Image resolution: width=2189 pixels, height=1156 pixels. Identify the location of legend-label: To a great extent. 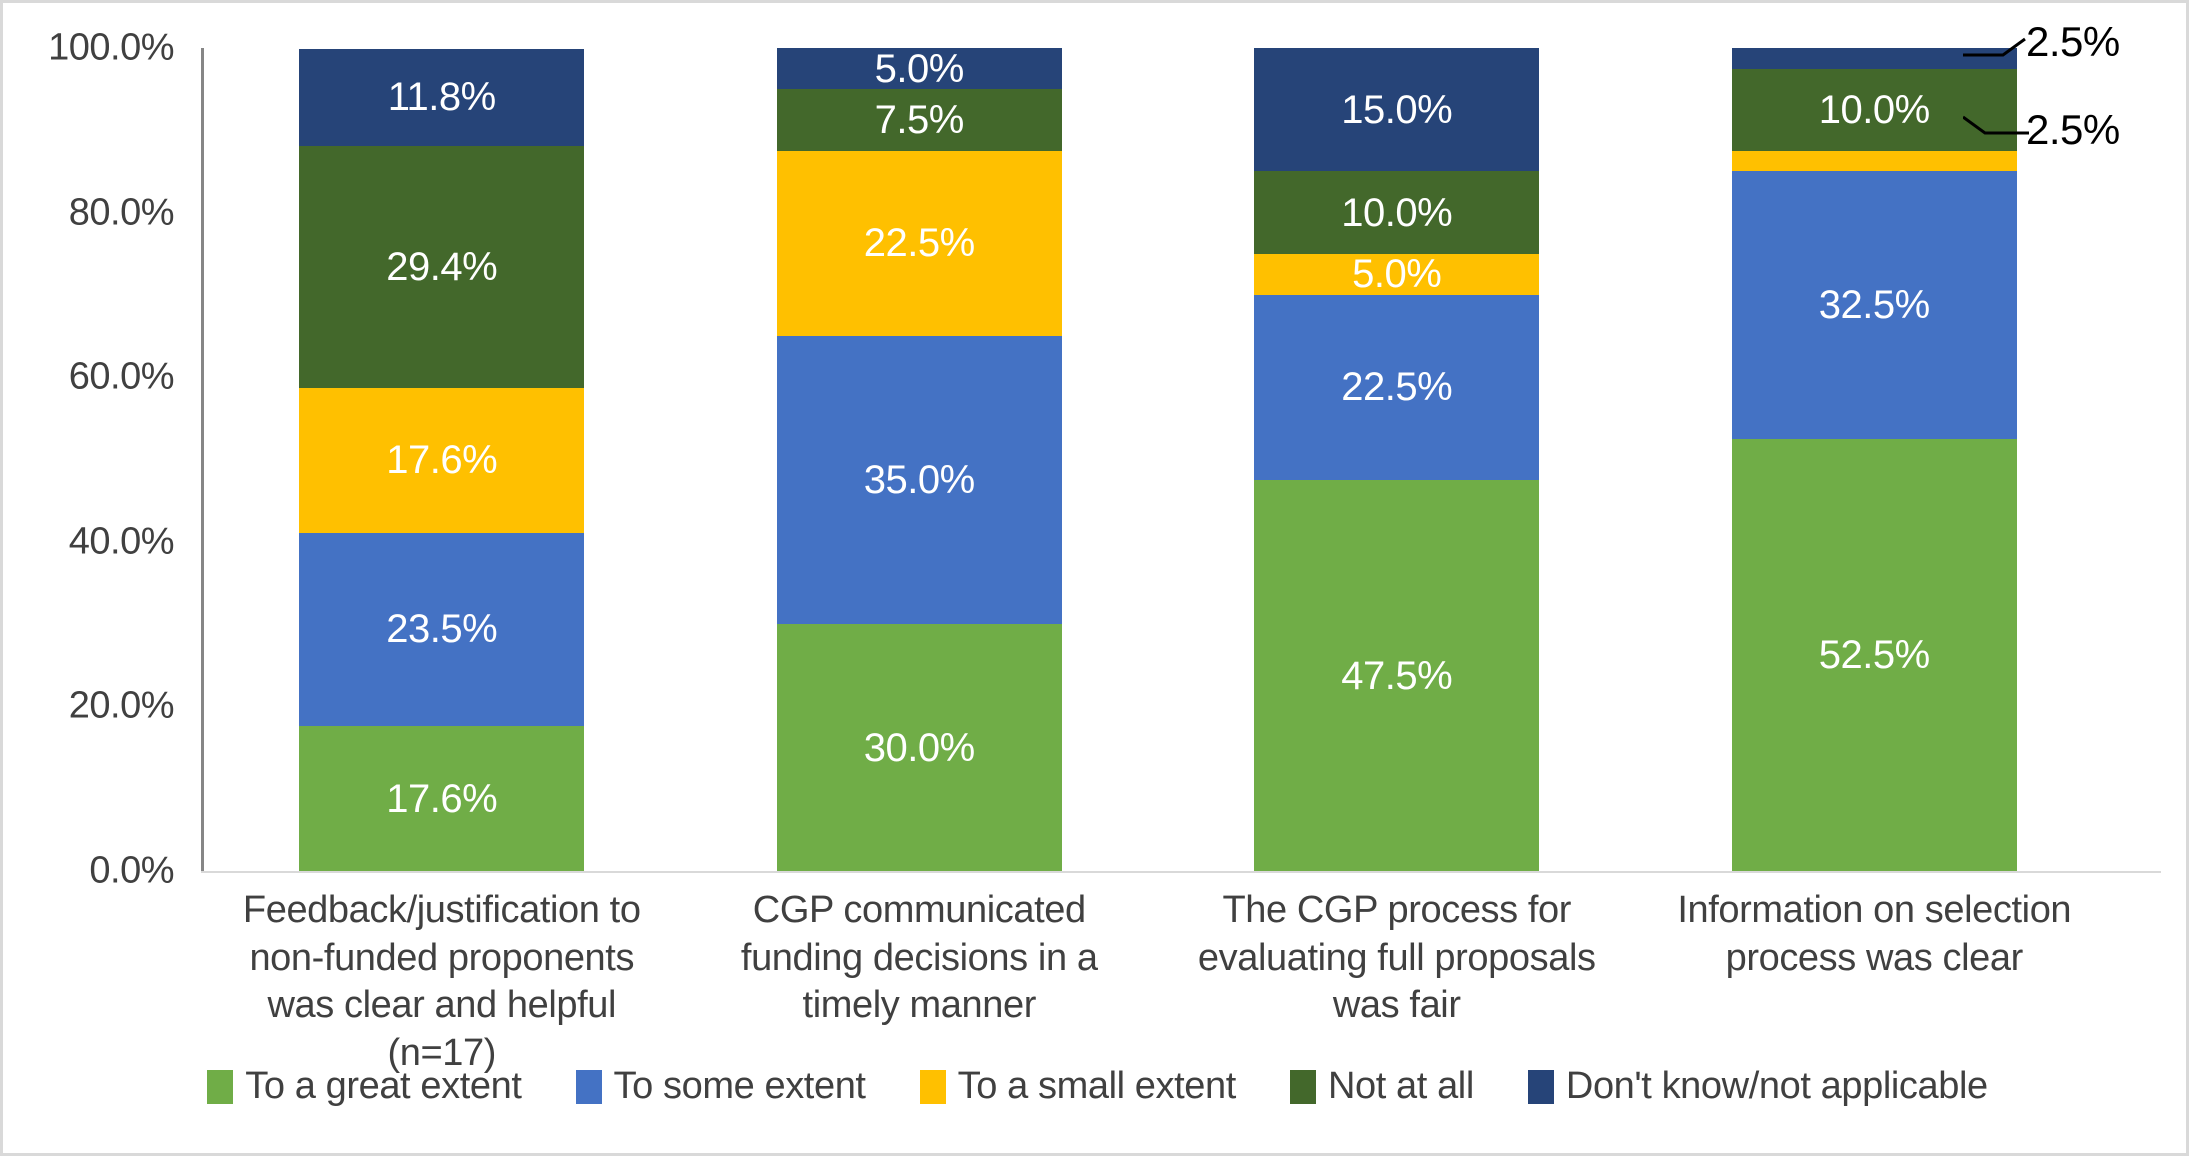
(383, 1086).